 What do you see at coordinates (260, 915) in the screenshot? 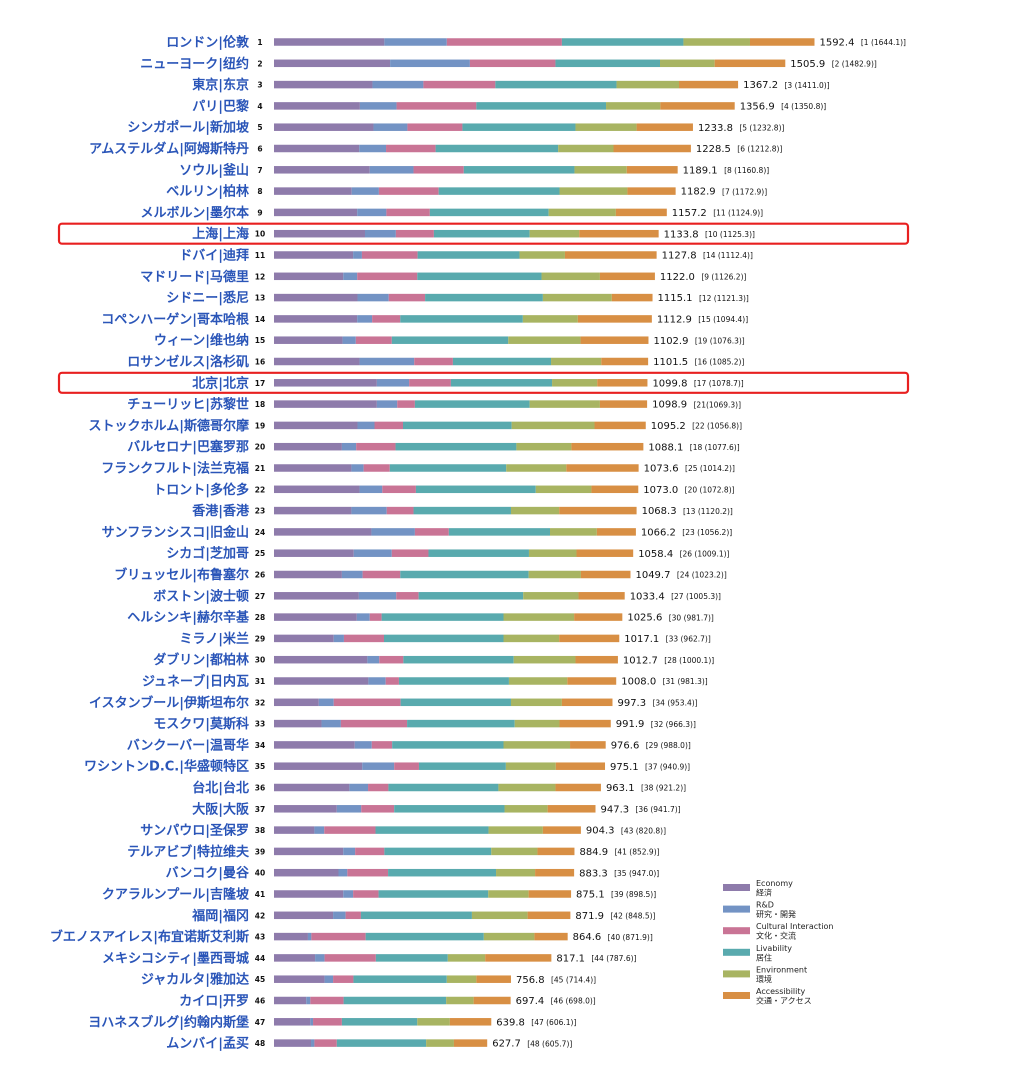
I see `rank-number: 42` at bounding box center [260, 915].